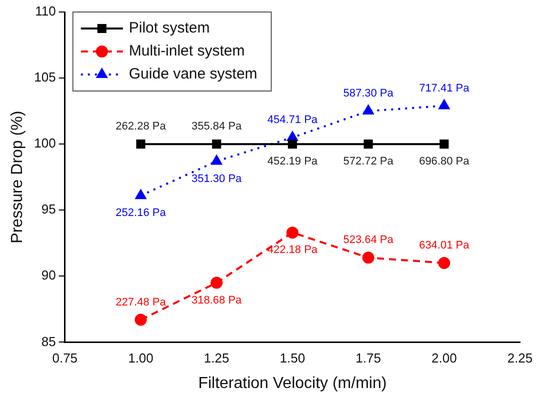 Image resolution: width=548 pixels, height=401 pixels. What do you see at coordinates (45, 77) in the screenshot?
I see `y-tick-label: 105` at bounding box center [45, 77].